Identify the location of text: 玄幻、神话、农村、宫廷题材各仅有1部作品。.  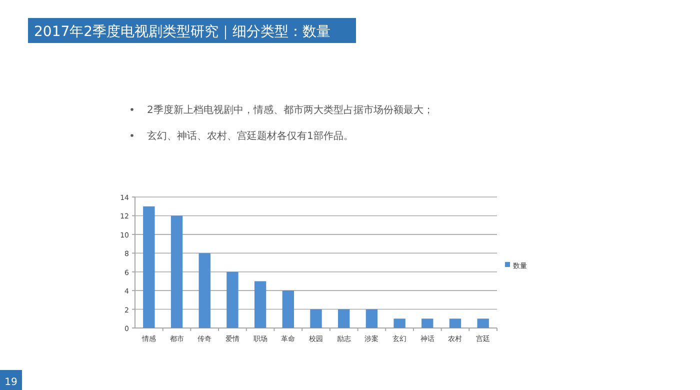
(250, 136).